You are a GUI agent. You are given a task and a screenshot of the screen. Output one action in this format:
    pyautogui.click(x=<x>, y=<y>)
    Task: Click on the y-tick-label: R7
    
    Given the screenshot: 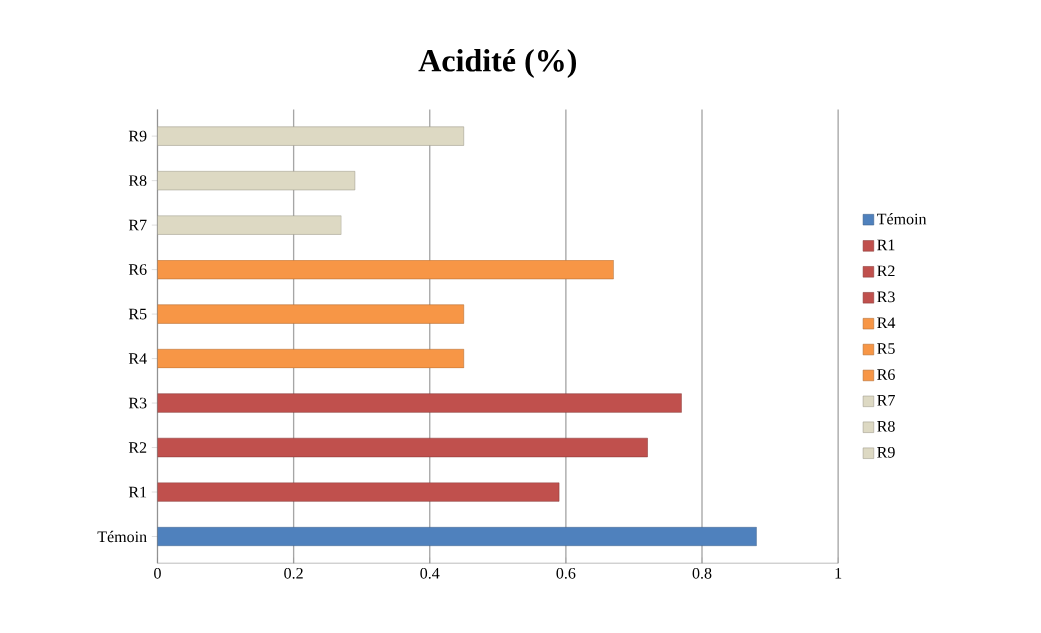 What is the action you would take?
    pyautogui.click(x=137, y=225)
    